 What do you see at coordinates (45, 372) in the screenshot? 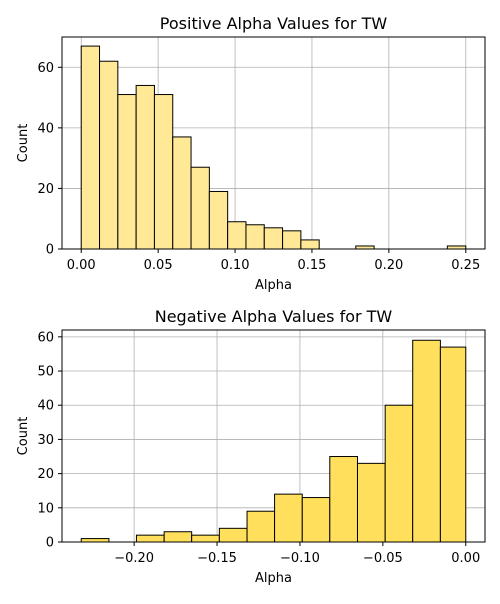
I see `y-tick-label: 50` at bounding box center [45, 372].